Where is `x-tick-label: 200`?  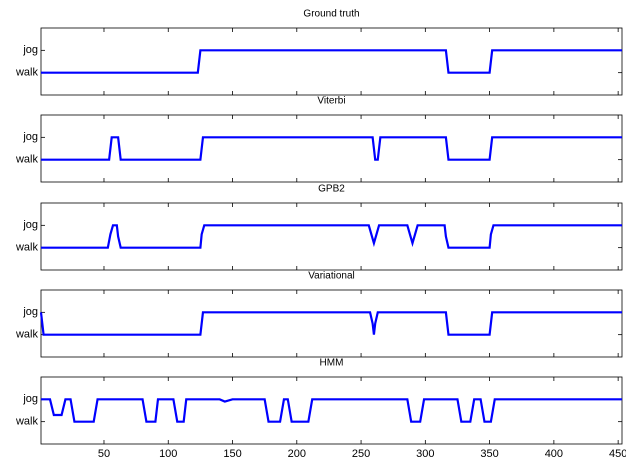
x-tick-label: 200 is located at coordinates (297, 454).